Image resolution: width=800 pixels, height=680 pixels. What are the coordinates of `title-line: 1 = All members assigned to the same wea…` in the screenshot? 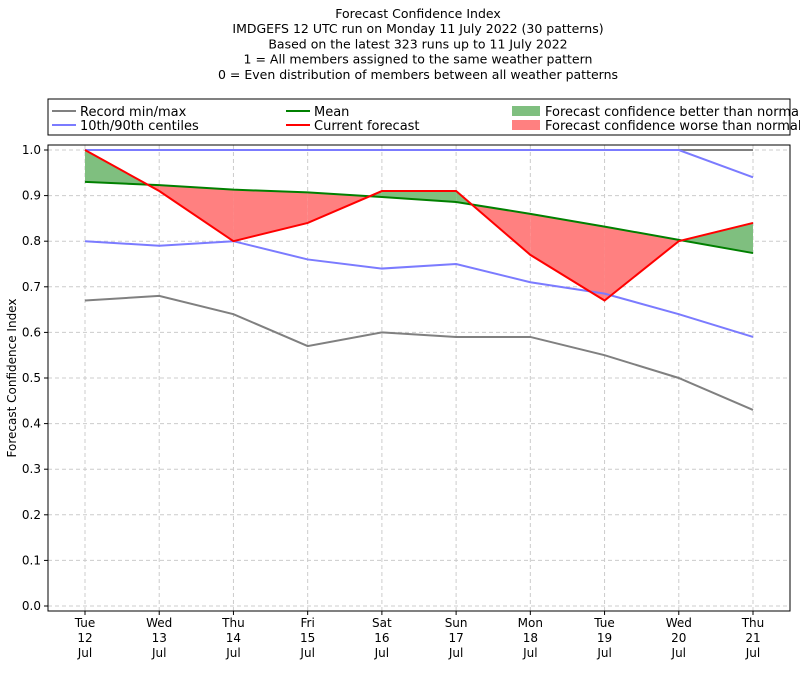 It's located at (418, 59).